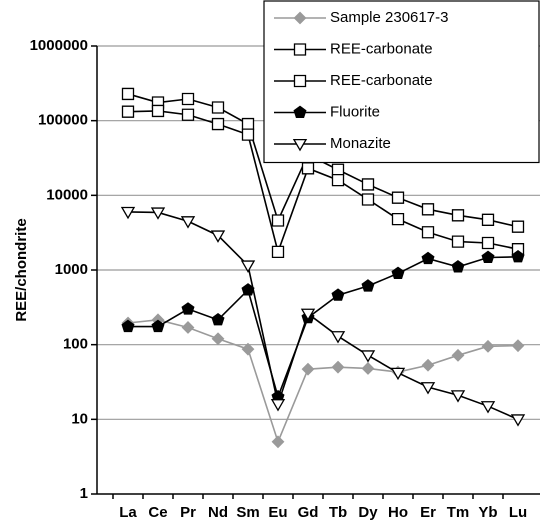  What do you see at coordinates (59, 45) in the screenshot?
I see `y-tick-label: 1000000` at bounding box center [59, 45].